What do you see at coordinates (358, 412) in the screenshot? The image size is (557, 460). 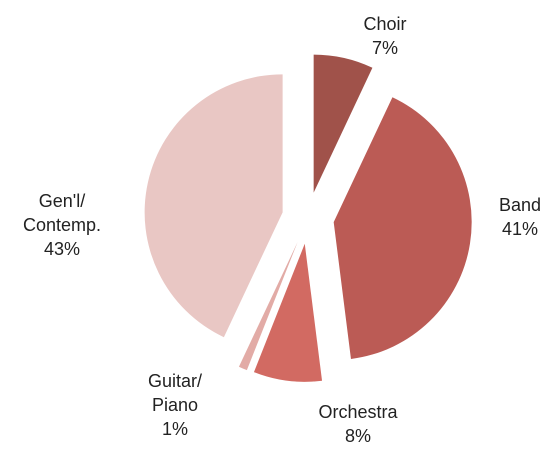 I see `category-label: Orchestra` at bounding box center [358, 412].